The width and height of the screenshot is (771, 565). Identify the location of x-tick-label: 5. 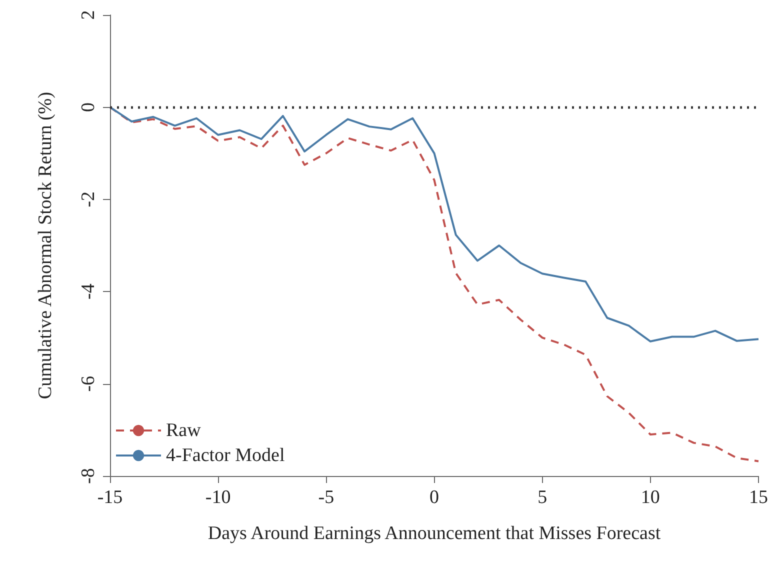
(543, 497).